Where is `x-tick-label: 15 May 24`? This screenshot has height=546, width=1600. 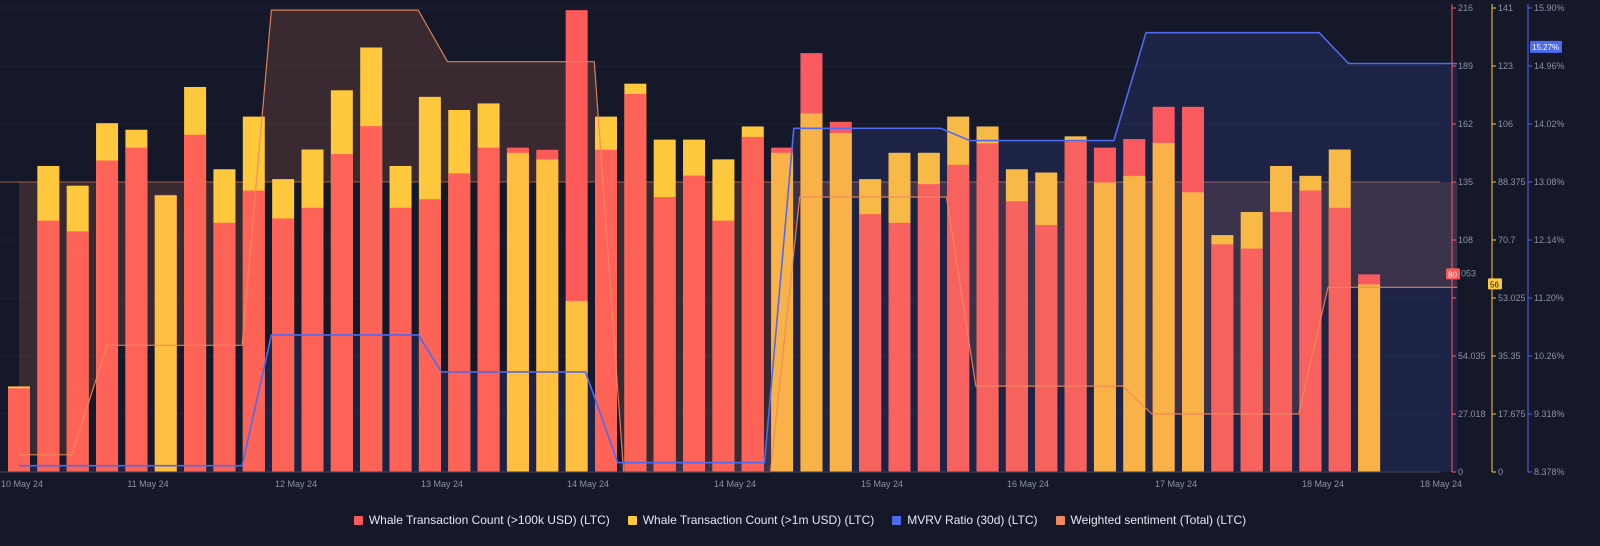
x-tick-label: 15 May 24 is located at coordinates (882, 484).